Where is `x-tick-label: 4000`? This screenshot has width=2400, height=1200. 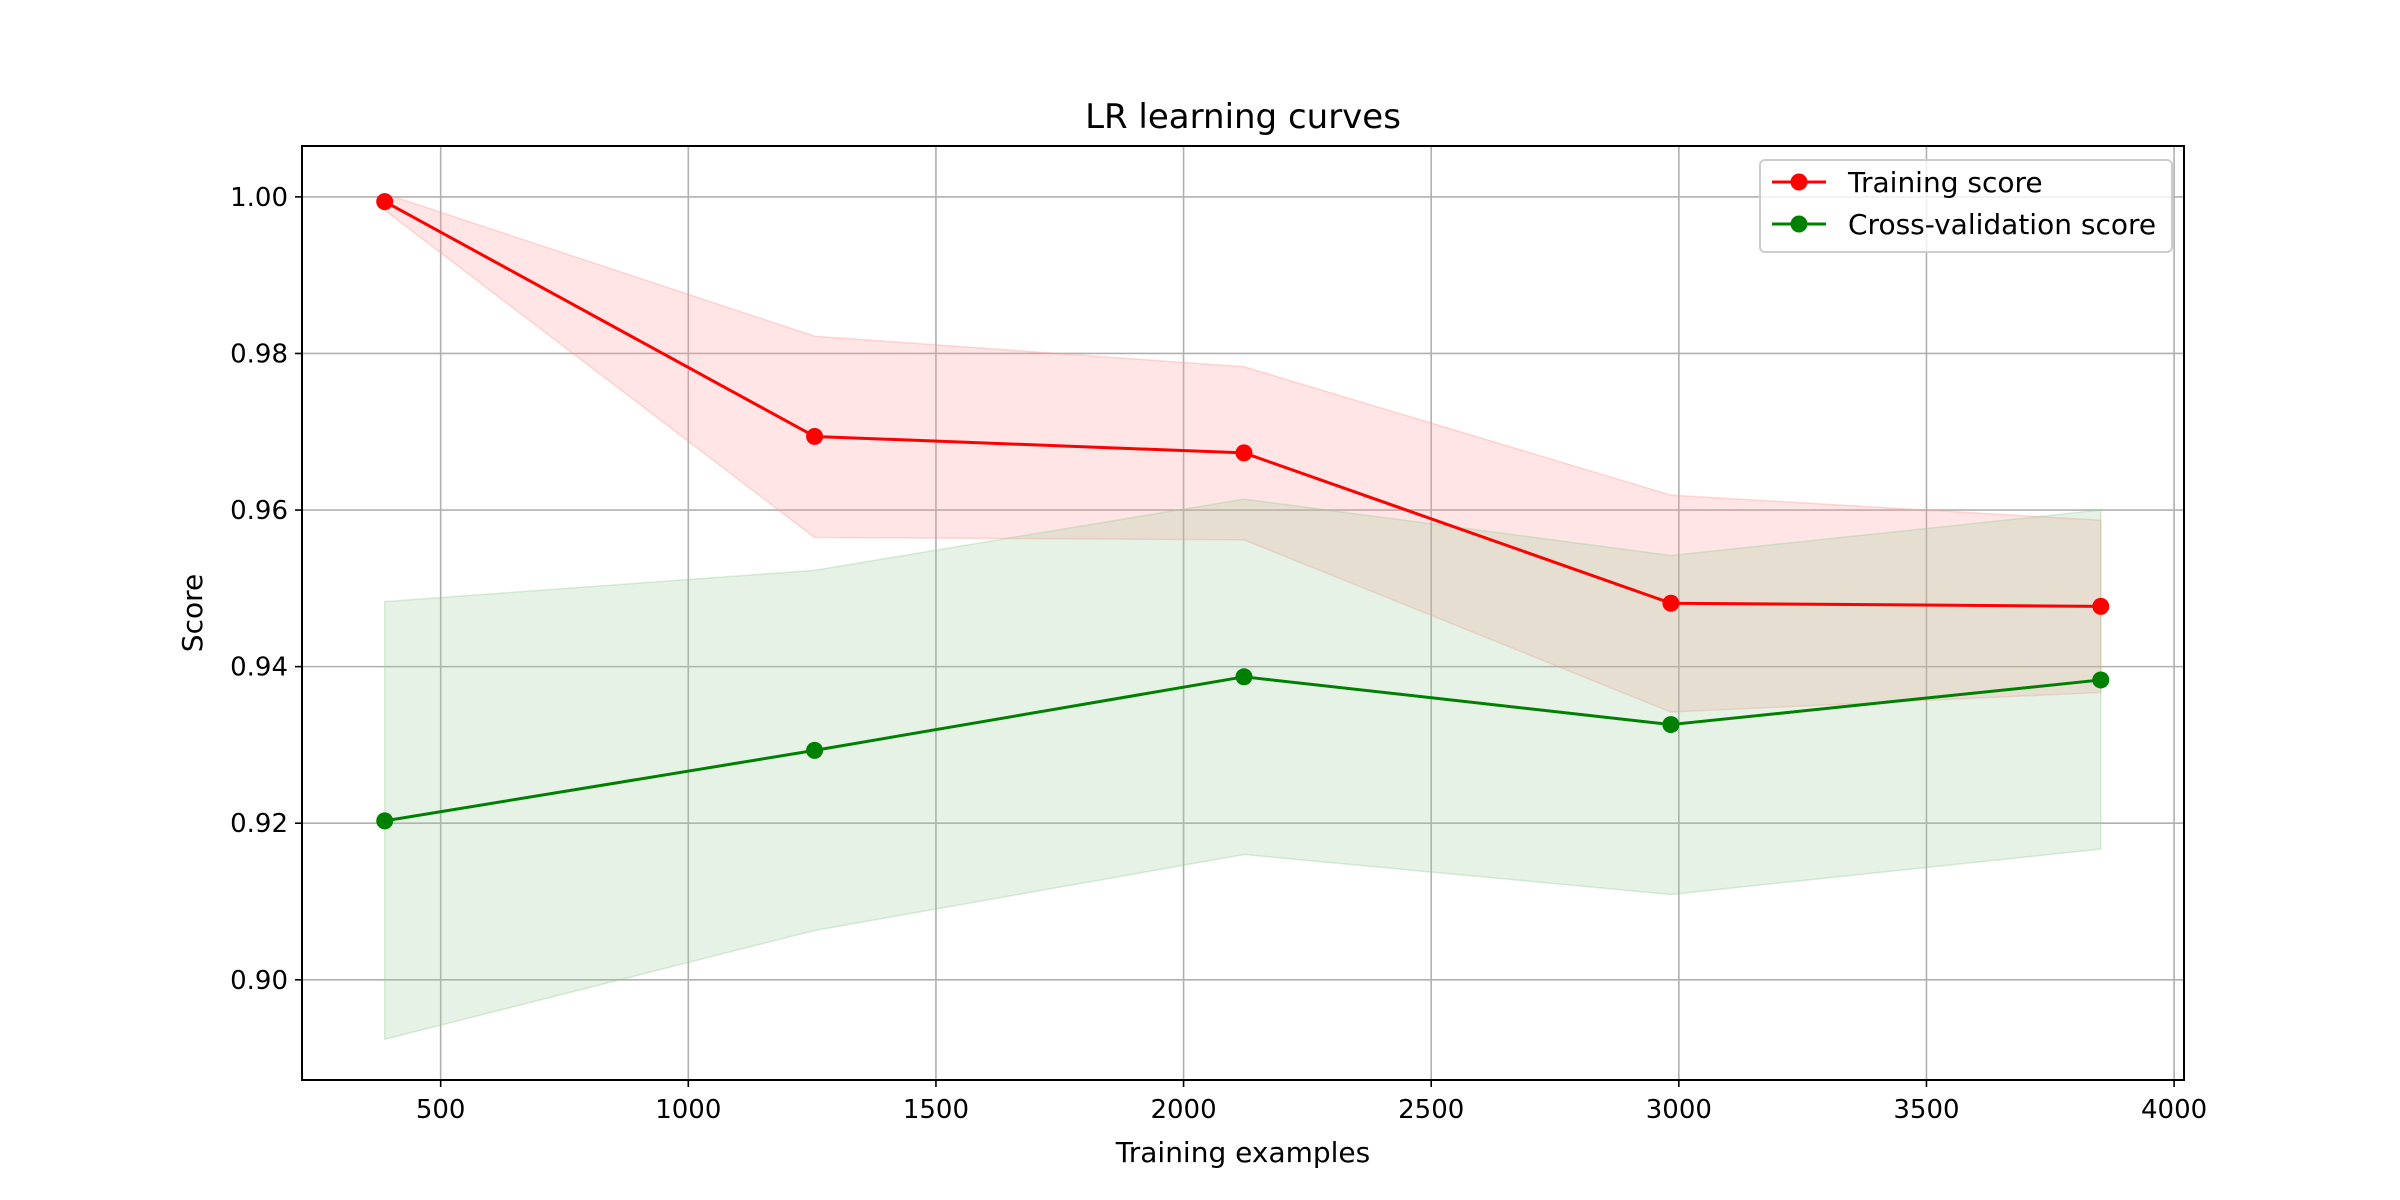
x-tick-label: 4000 is located at coordinates (2174, 1110).